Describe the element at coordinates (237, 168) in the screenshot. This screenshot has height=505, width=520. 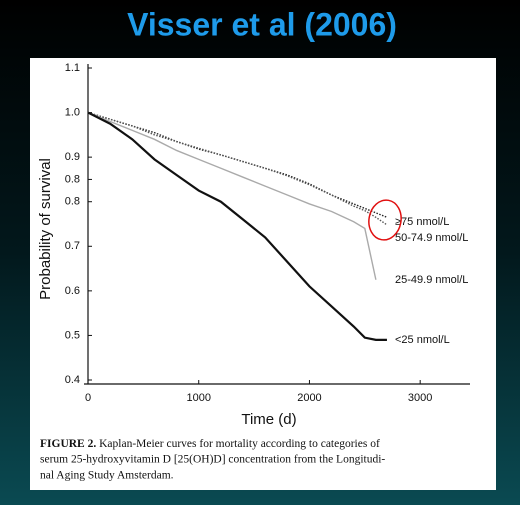
I see `survival-curve` at that location.